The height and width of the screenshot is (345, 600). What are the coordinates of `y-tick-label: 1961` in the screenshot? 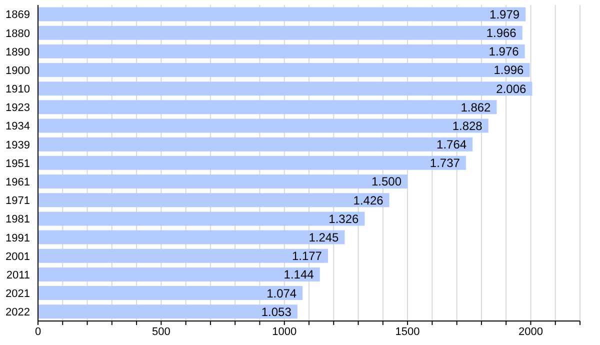 It's located at (18, 182).